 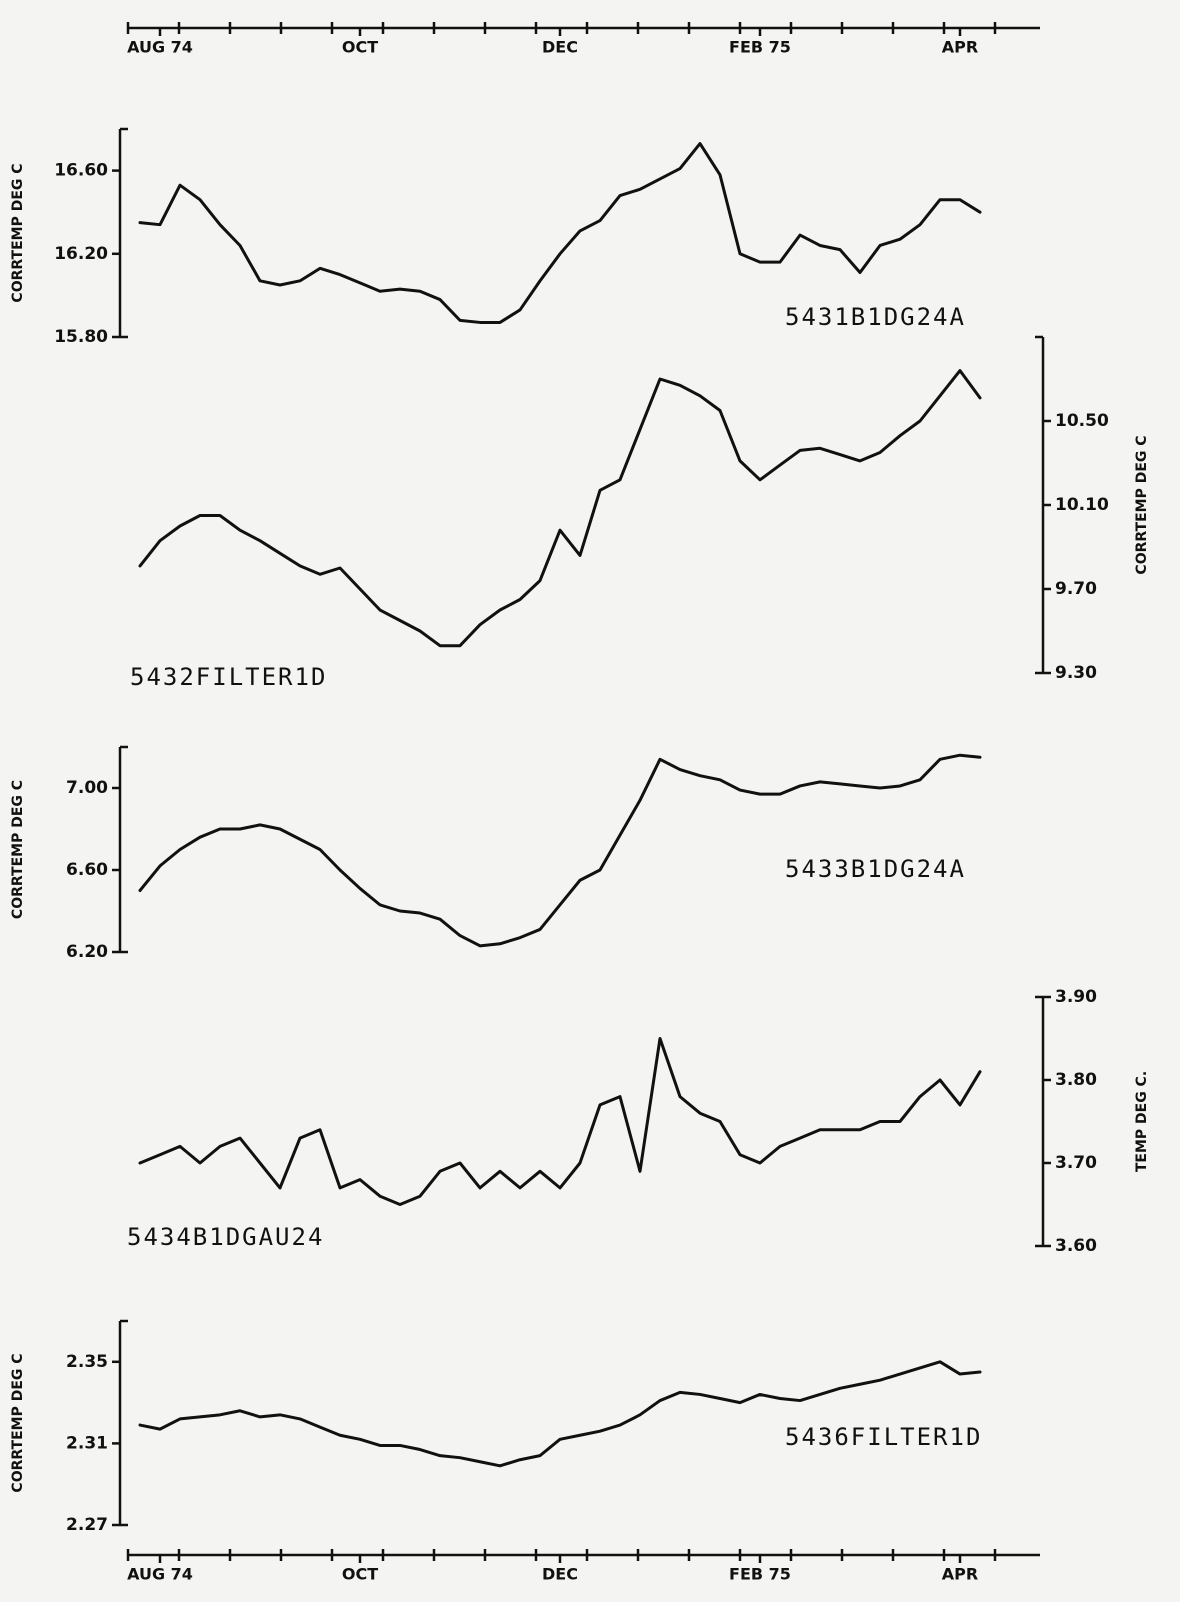 What do you see at coordinates (1076, 997) in the screenshot?
I see `y-tick-label: 3.90` at bounding box center [1076, 997].